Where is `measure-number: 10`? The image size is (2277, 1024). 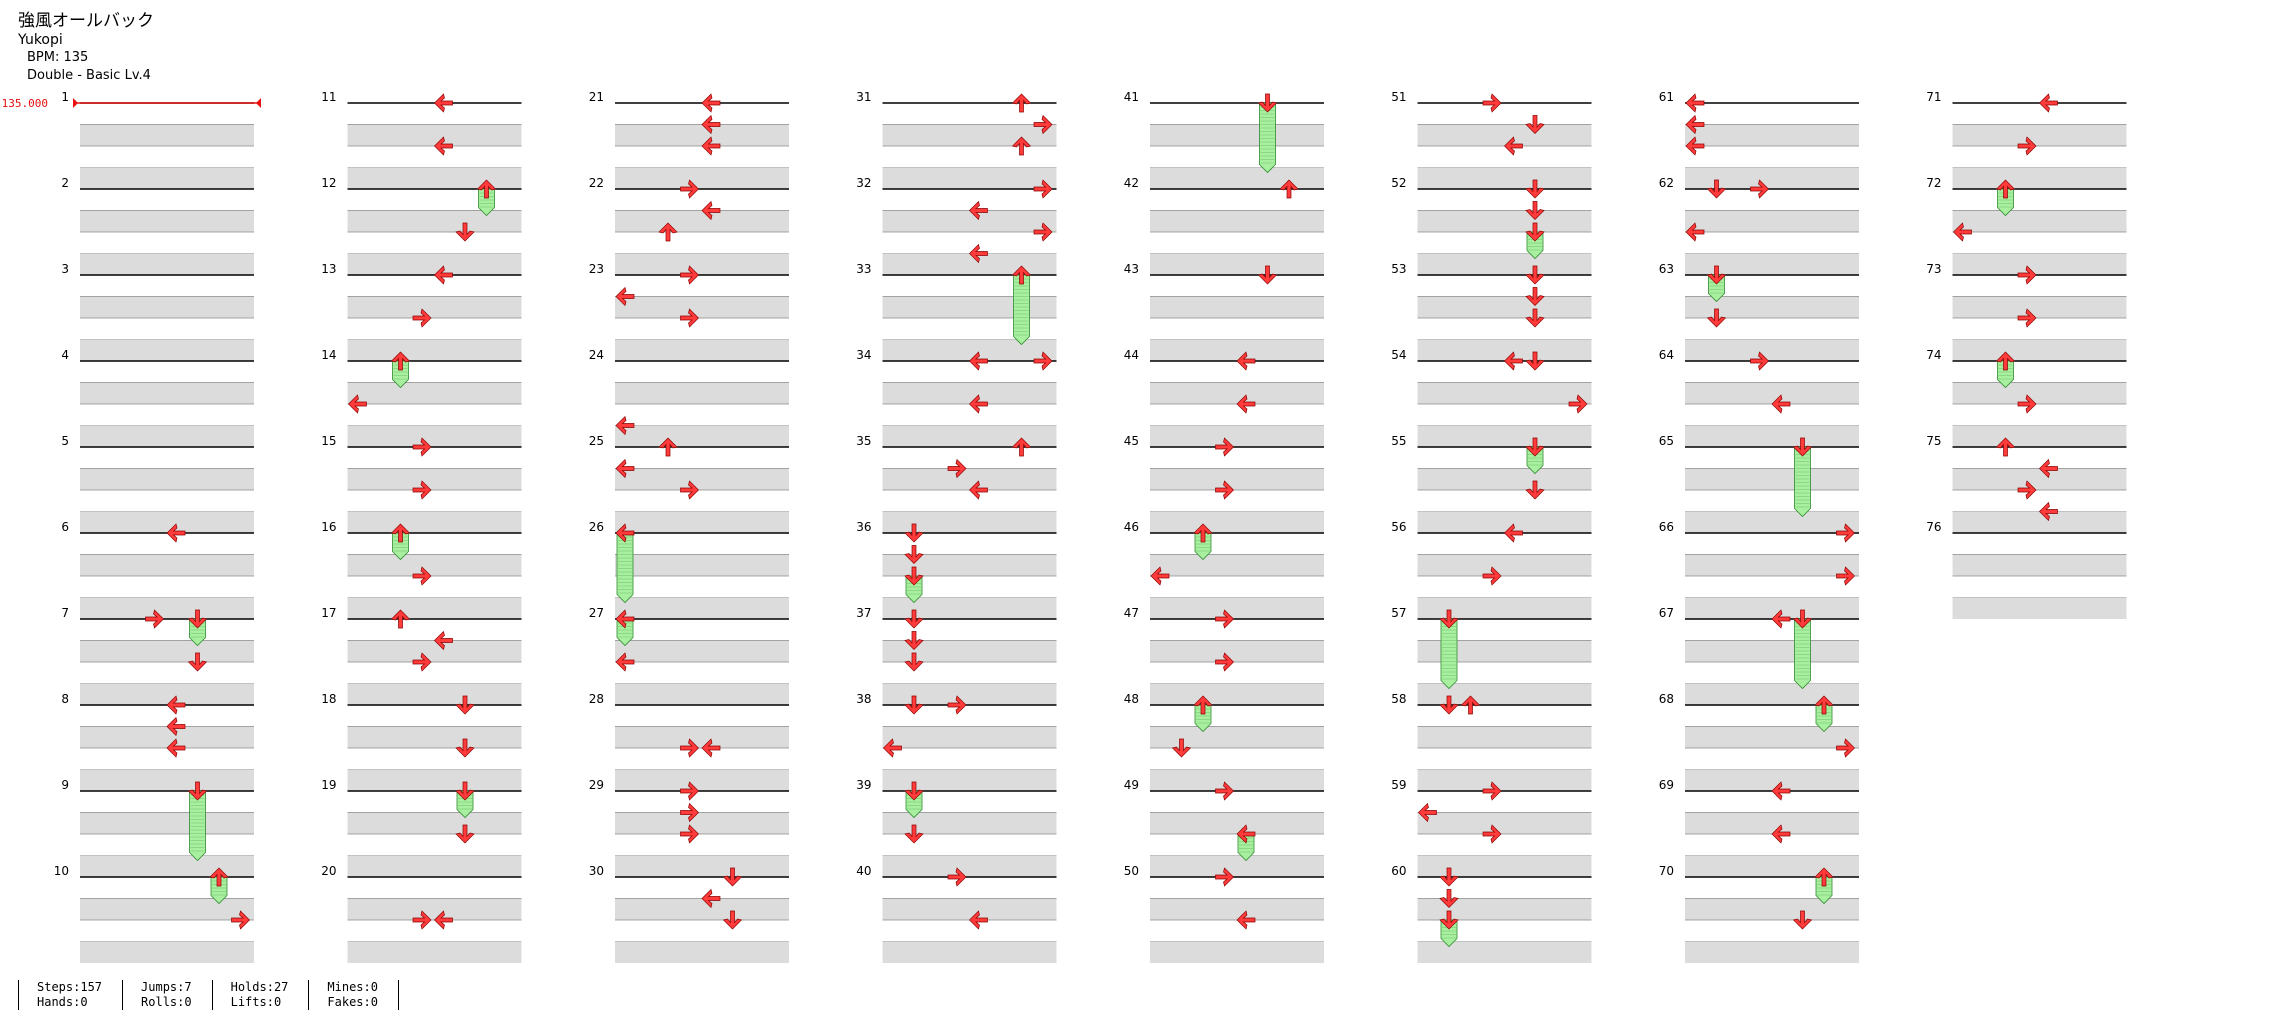 measure-number: 10 is located at coordinates (61, 871).